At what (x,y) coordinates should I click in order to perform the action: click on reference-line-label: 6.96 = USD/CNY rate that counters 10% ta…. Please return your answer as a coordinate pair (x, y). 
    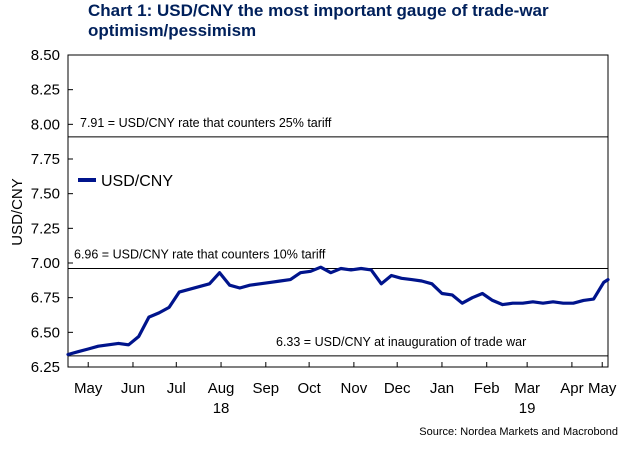
    Looking at the image, I should click on (200, 255).